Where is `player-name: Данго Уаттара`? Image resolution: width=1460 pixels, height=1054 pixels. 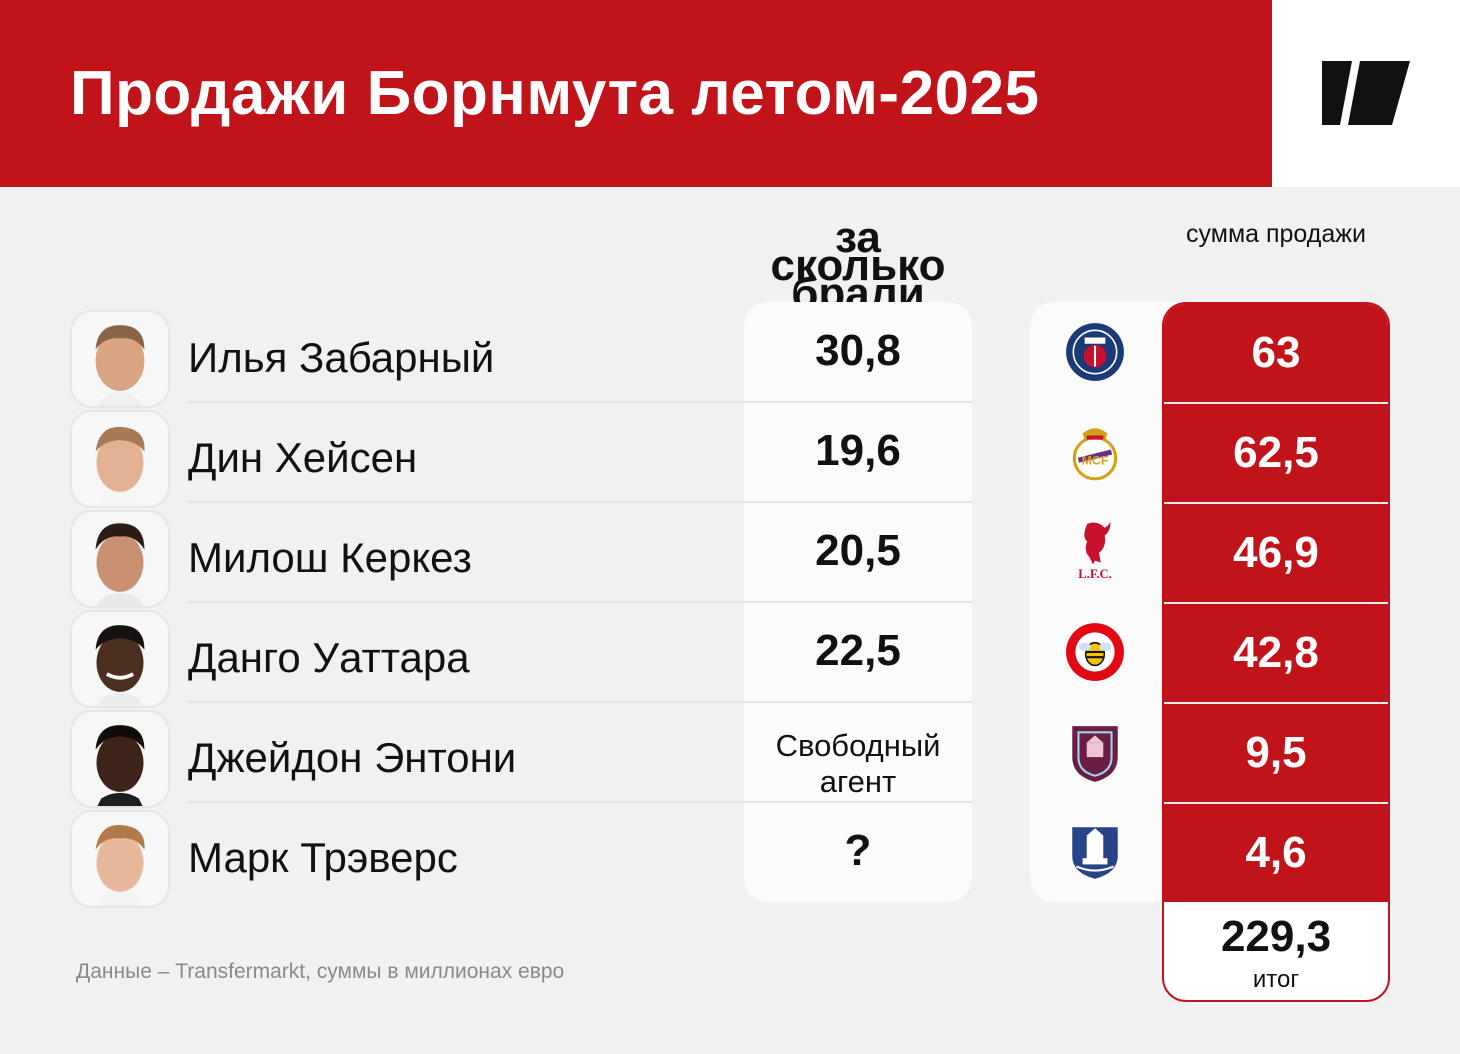
player-name: Данго Уаттара is located at coordinates (329, 657).